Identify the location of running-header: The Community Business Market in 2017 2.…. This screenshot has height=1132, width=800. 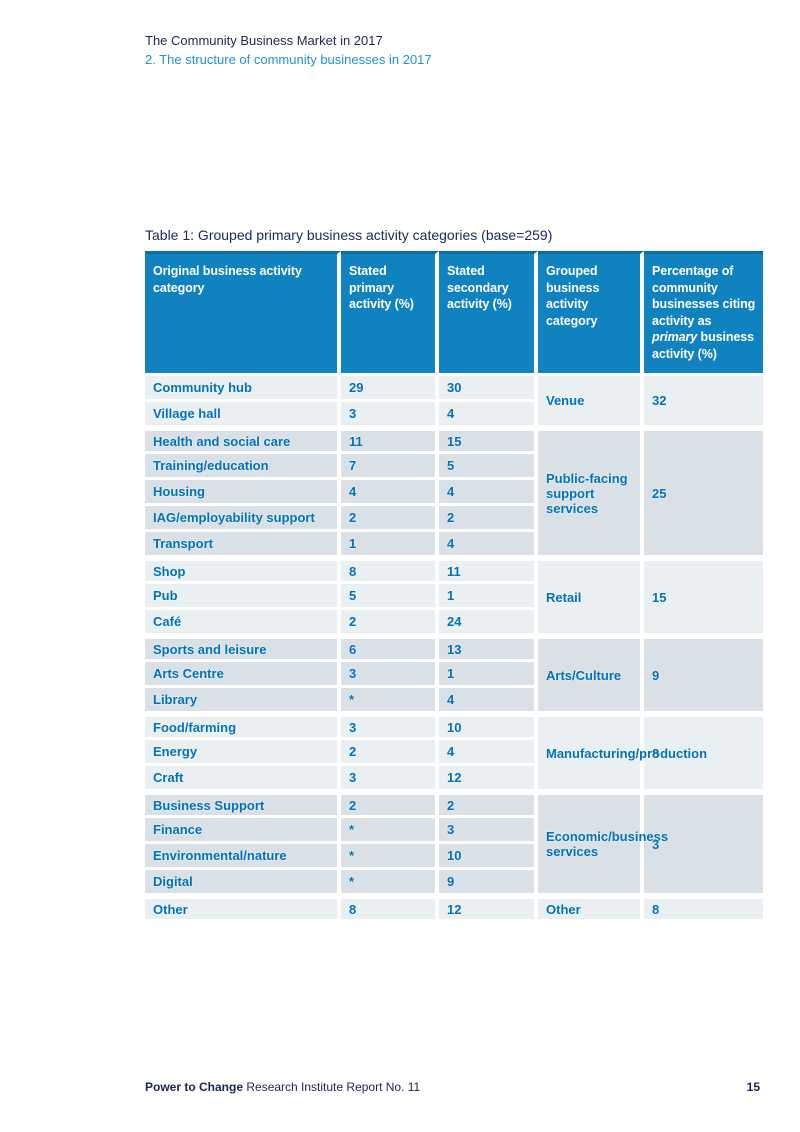
(288, 50).